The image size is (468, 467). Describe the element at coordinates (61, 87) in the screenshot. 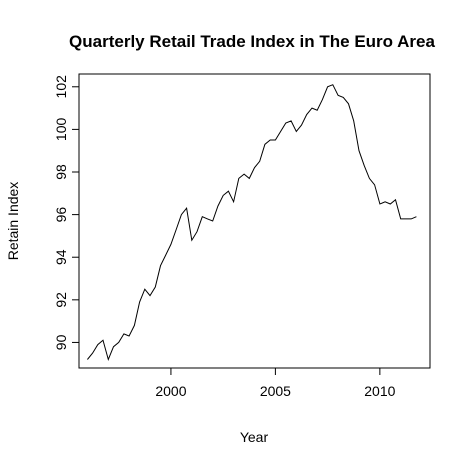

I see `y-tick-label: 102` at that location.